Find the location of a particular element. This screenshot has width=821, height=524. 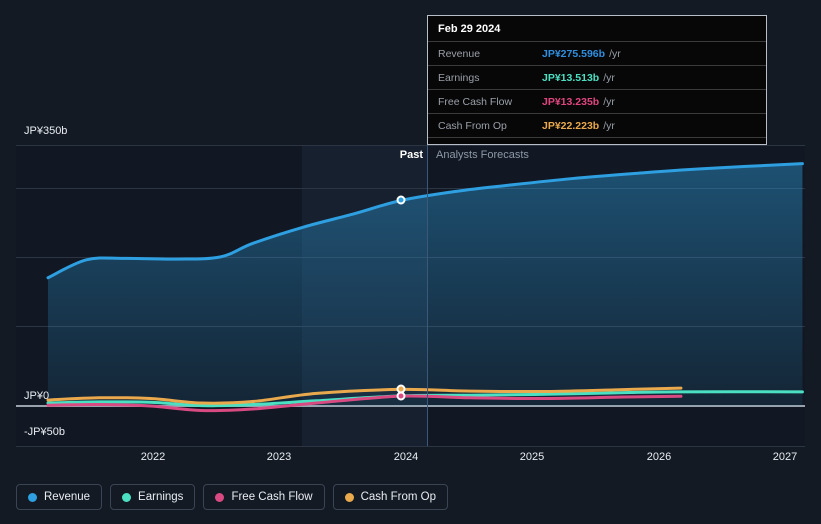

legend-item-label: Earnings is located at coordinates (161, 497).